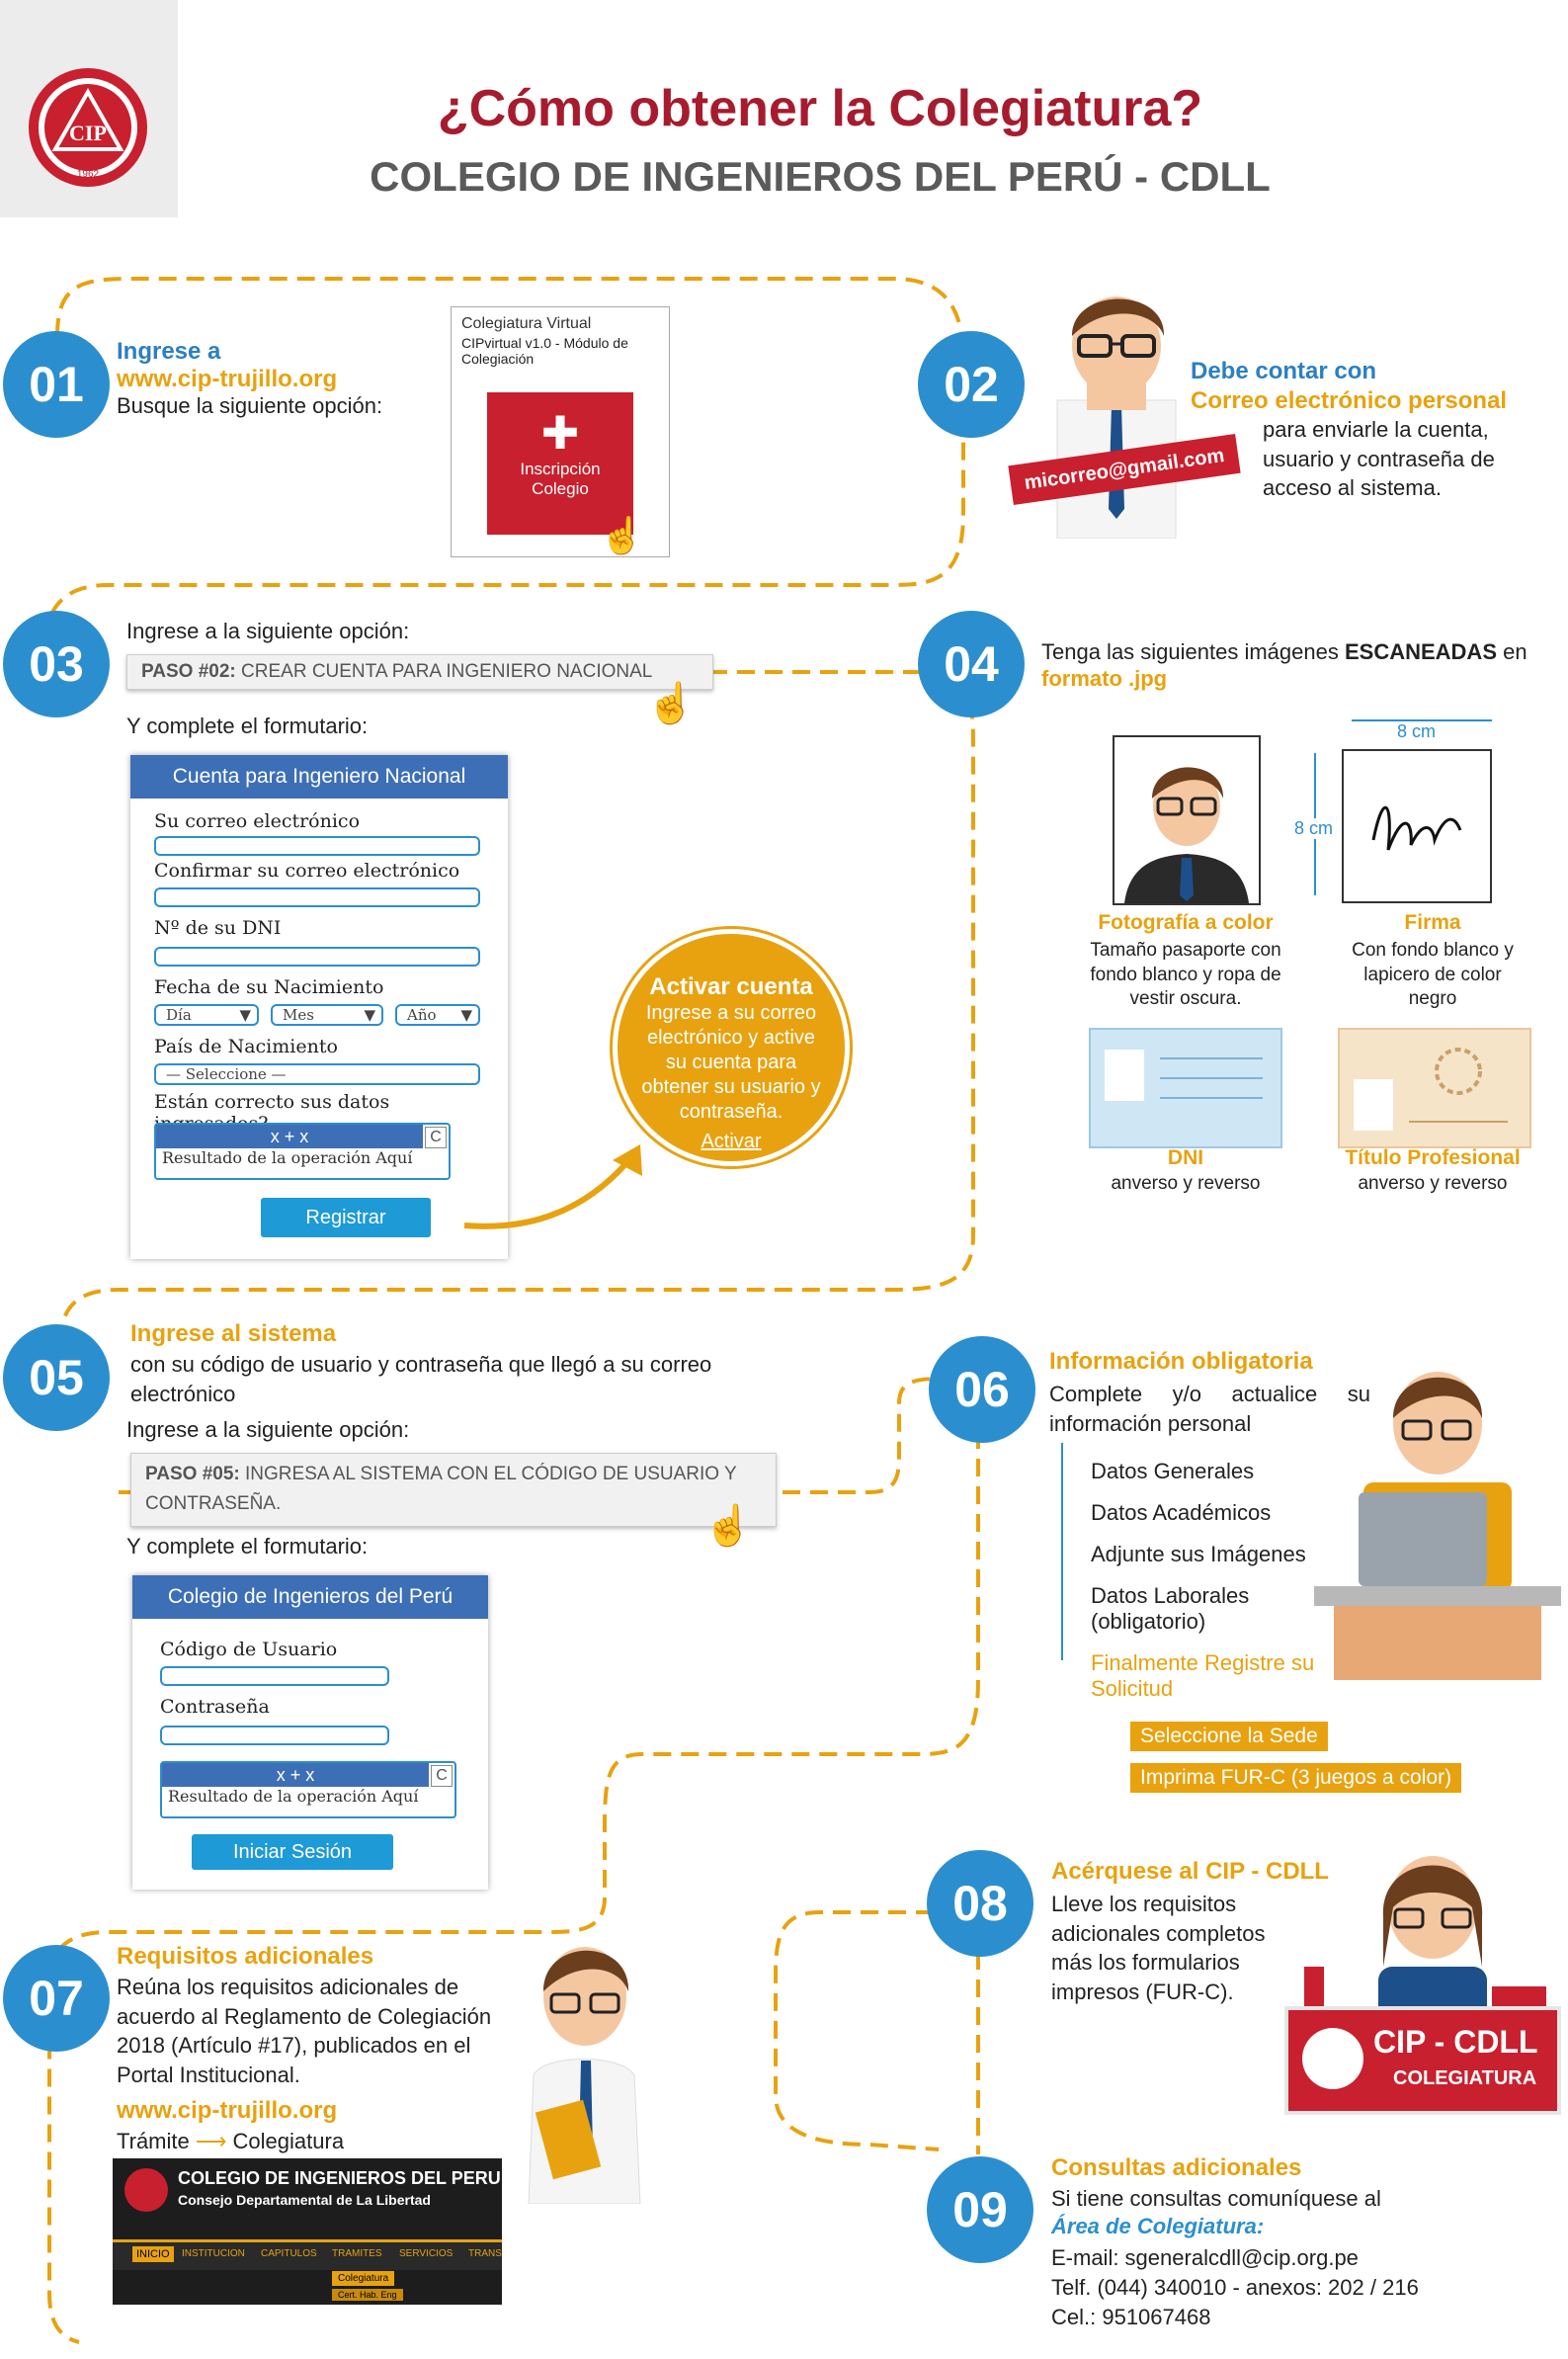  What do you see at coordinates (153, 2254) in the screenshot?
I see `site-nav-item: INICIO` at bounding box center [153, 2254].